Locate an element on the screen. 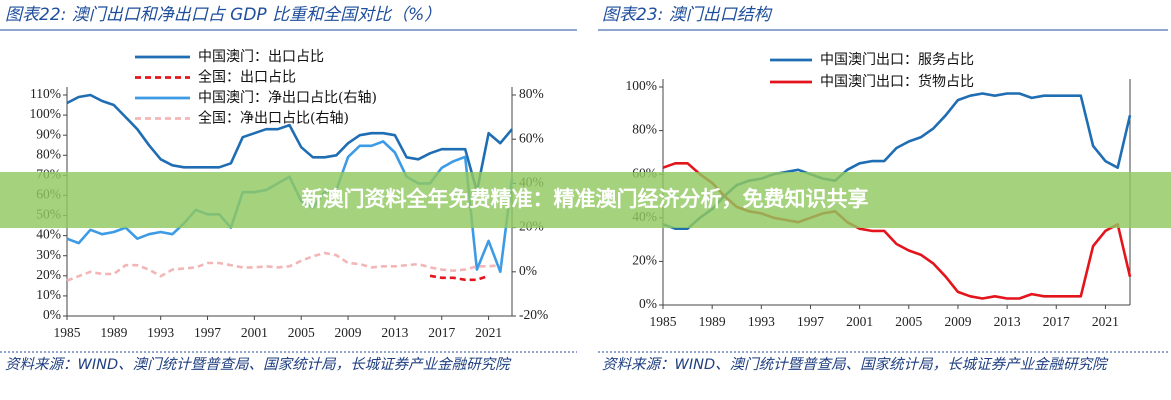  chart-title: 图表22: 澳门出口和净出口占 GDP 比重和全国对比（%） is located at coordinates (223, 15).